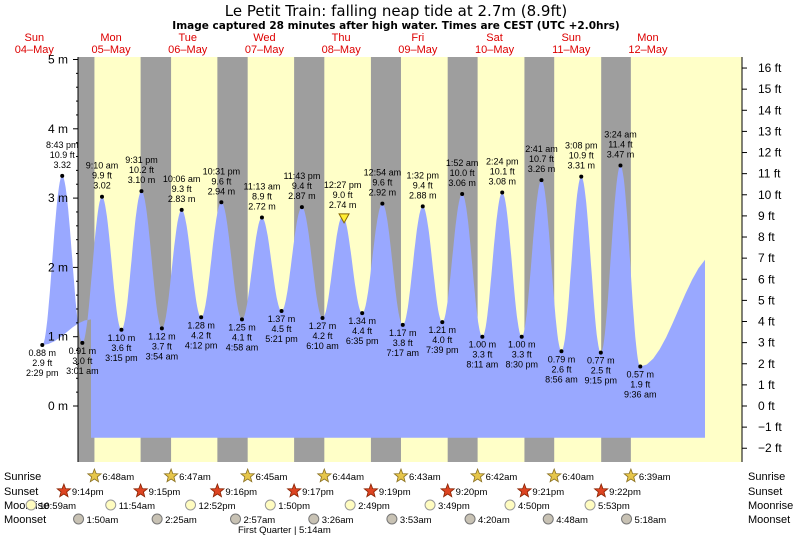  Describe the element at coordinates (572, 520) in the screenshot. I see `moonset-time: 4:48am` at that location.